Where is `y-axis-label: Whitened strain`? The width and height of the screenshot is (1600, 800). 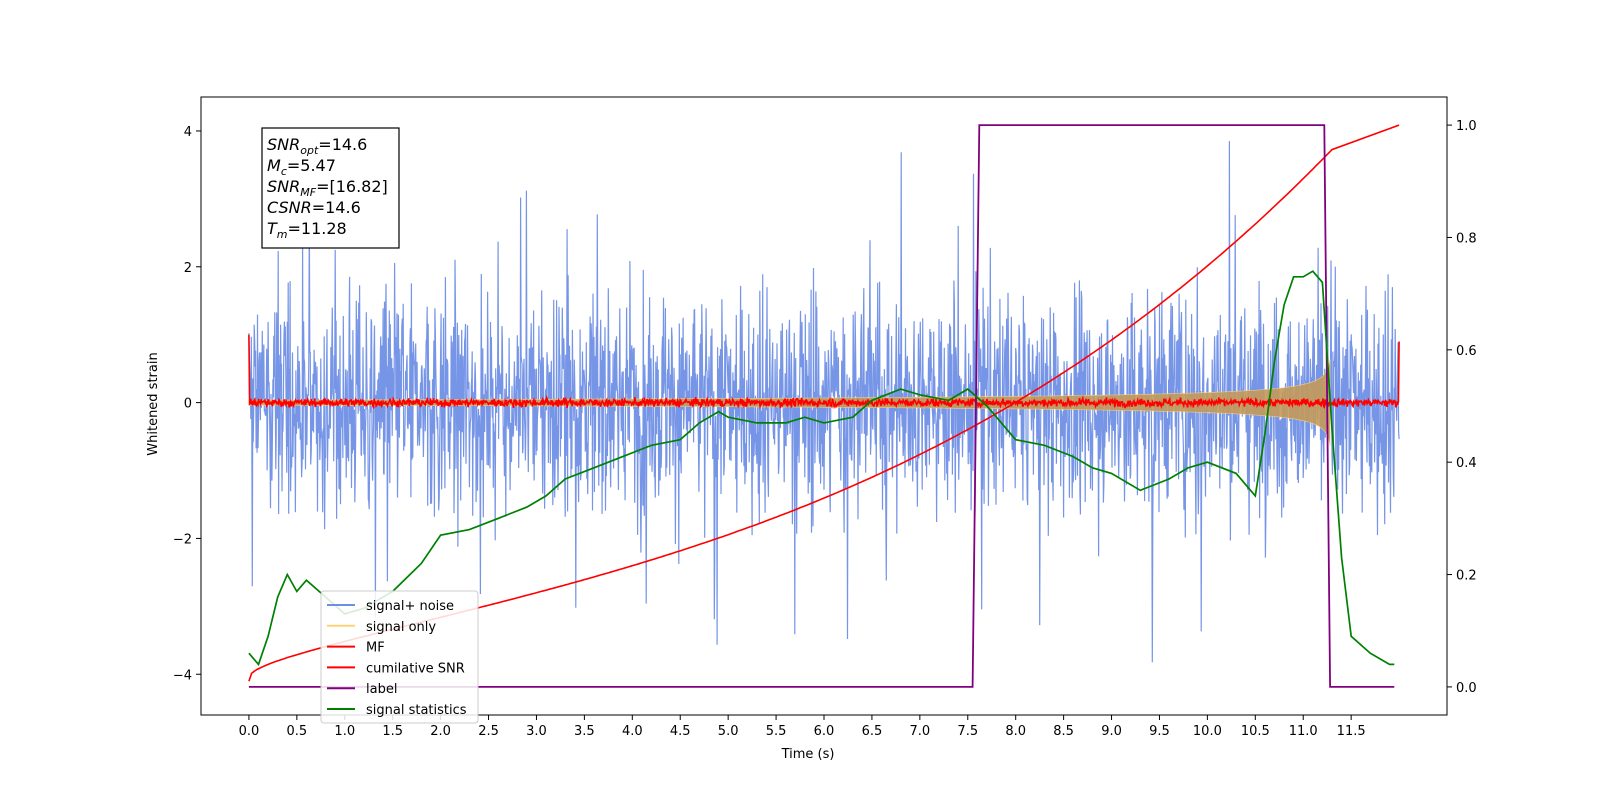
y-axis-label: Whitened strain is located at coordinates (153, 403).